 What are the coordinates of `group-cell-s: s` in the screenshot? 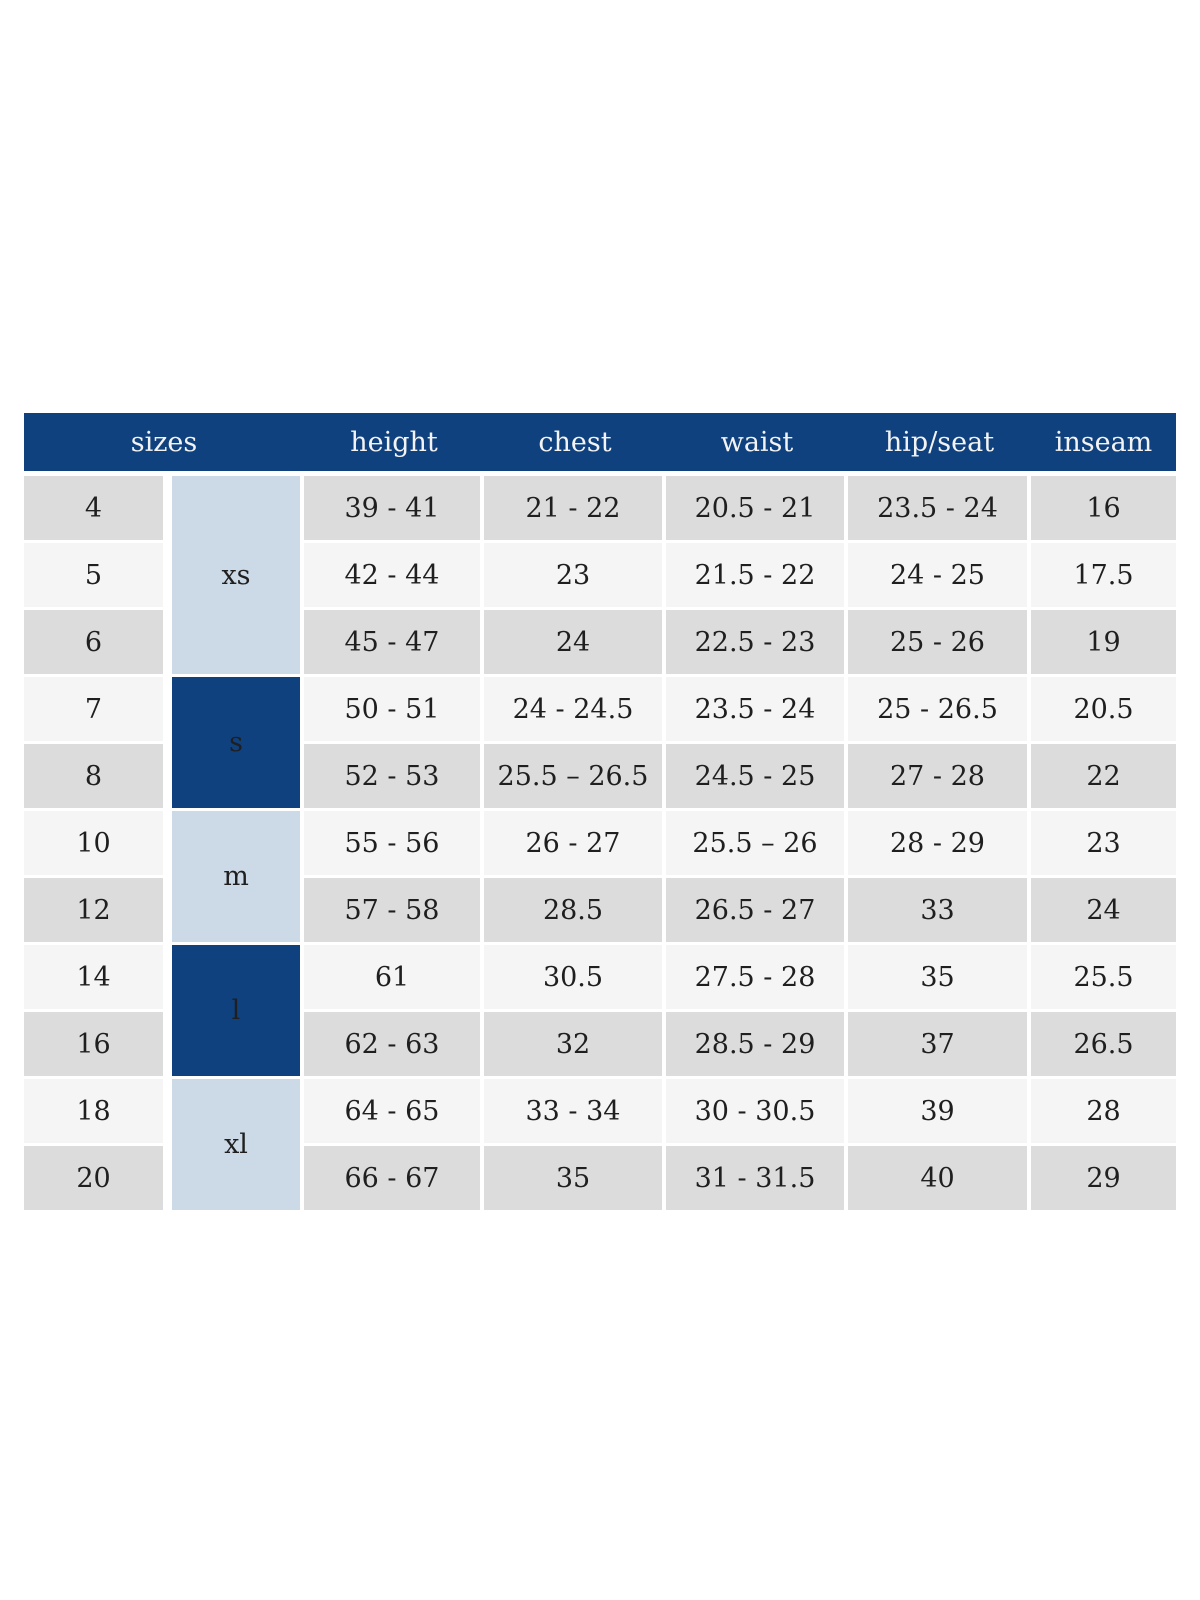 It's located at (235, 744).